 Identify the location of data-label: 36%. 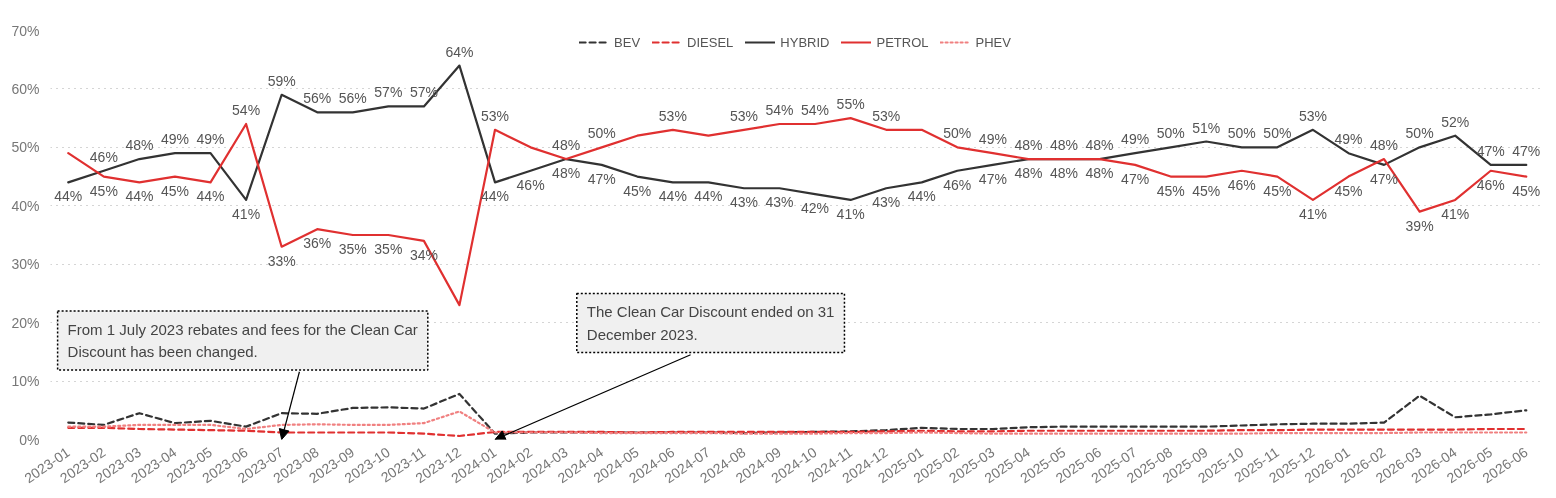
(317, 243).